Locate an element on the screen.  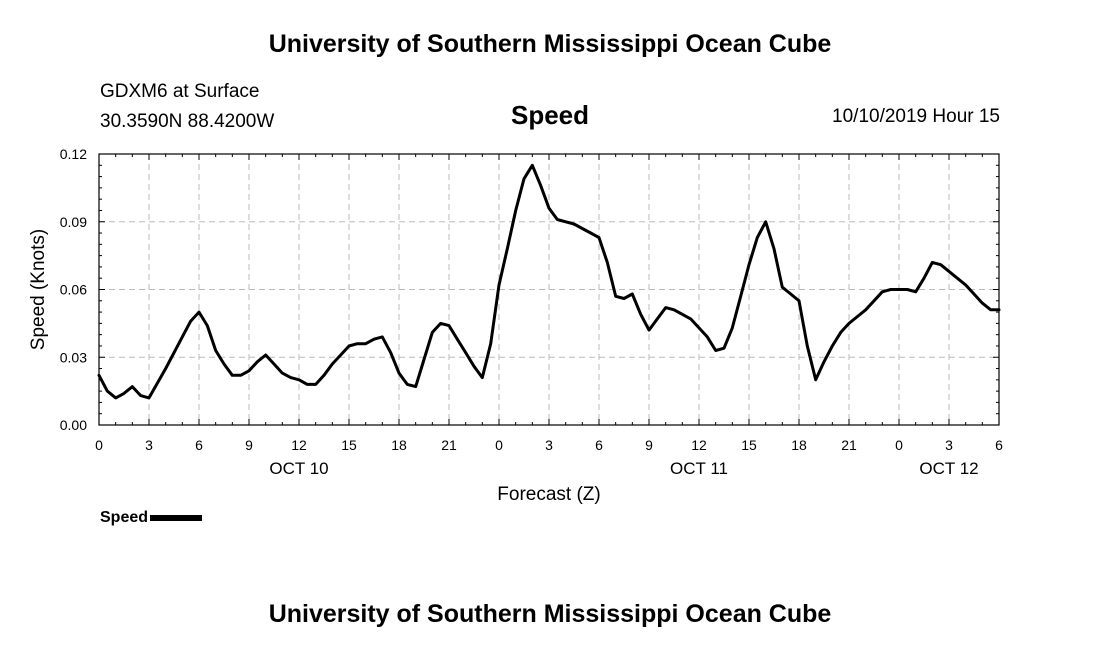
forecast-datetime: 10/10/2019 Hour 15 is located at coordinates (916, 116).